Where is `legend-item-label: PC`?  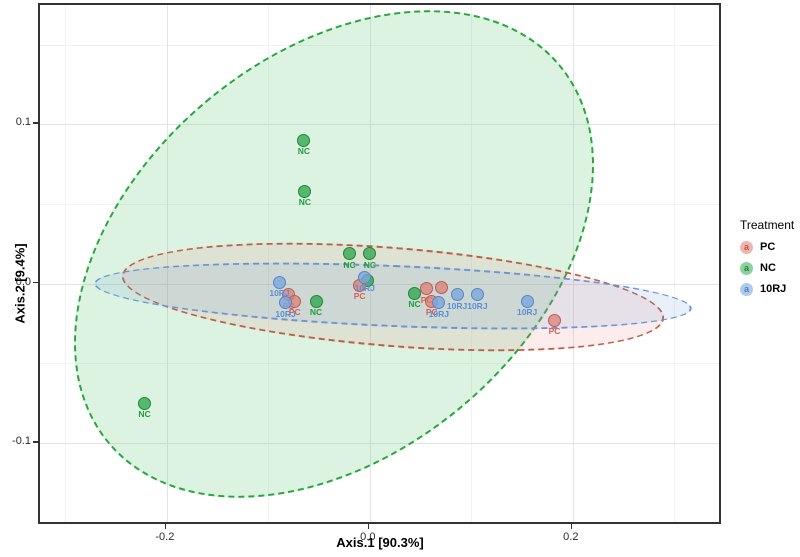 legend-item-label: PC is located at coordinates (768, 247).